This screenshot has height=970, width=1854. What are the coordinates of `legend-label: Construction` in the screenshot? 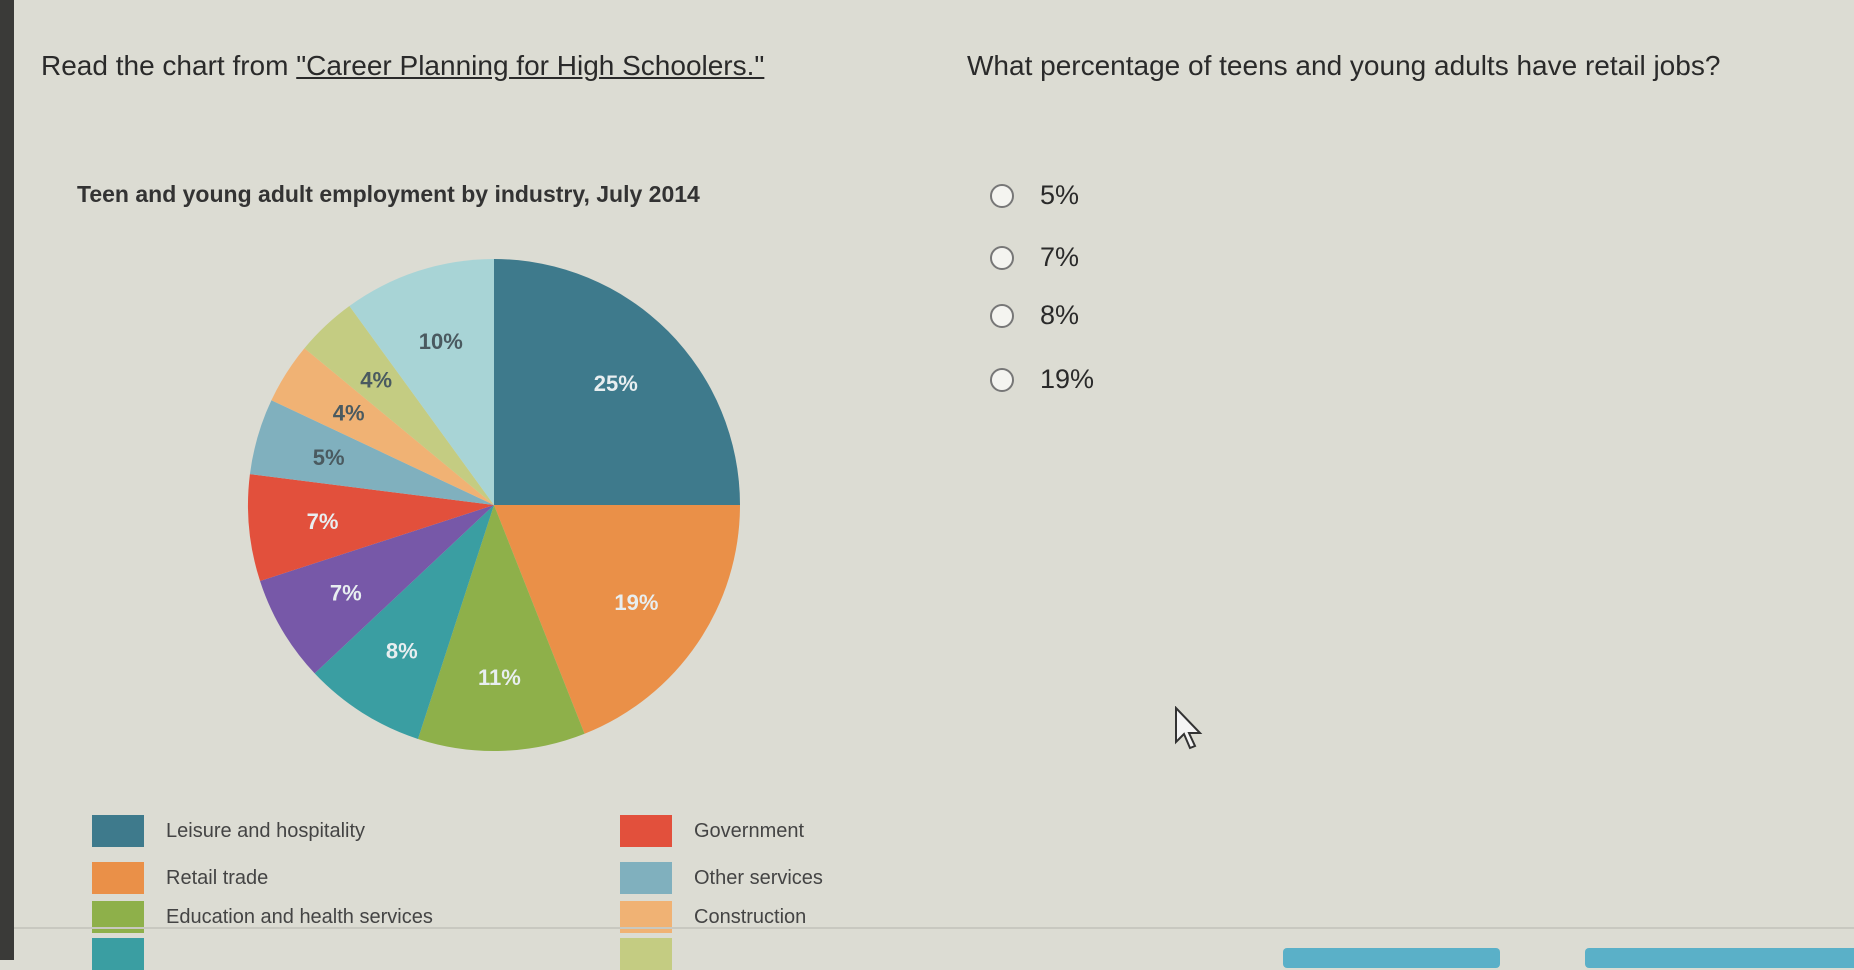 It's located at (750, 916).